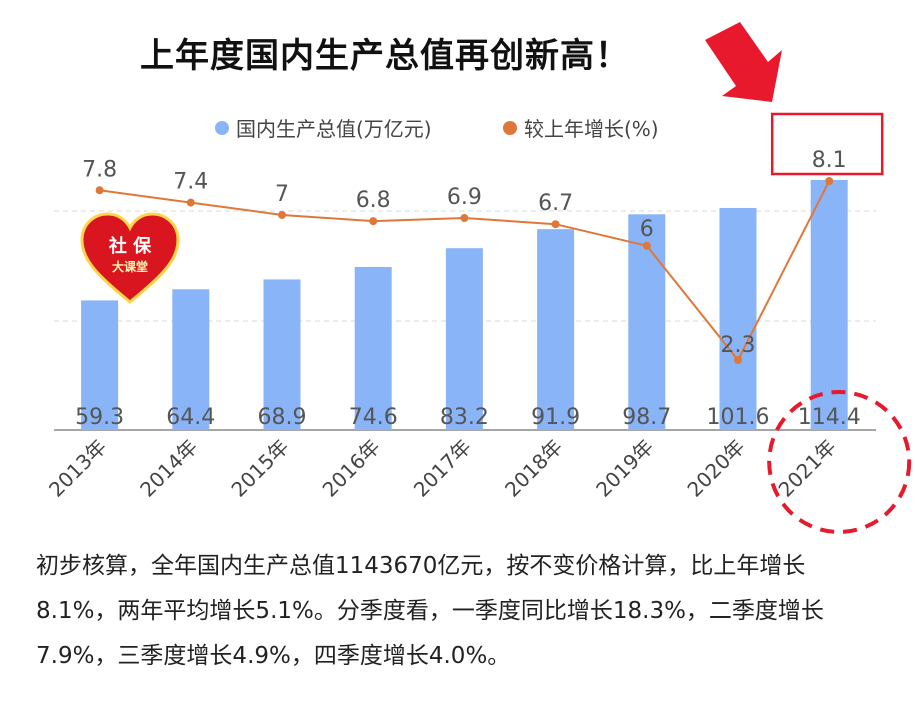 Image resolution: width=915 pixels, height=708 pixels. Describe the element at coordinates (442, 468) in the screenshot. I see `x-tick-label-2017年: 2017年` at that location.